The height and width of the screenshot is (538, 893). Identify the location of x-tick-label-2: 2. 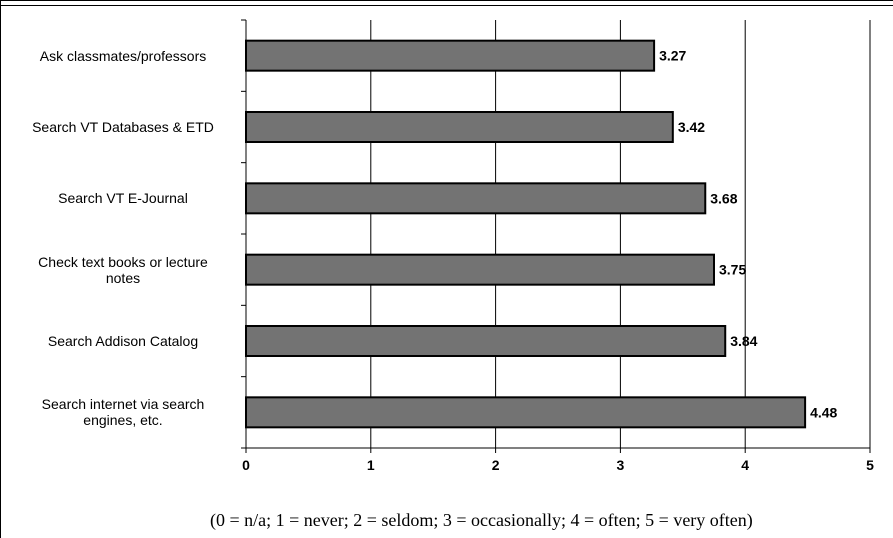
(496, 465).